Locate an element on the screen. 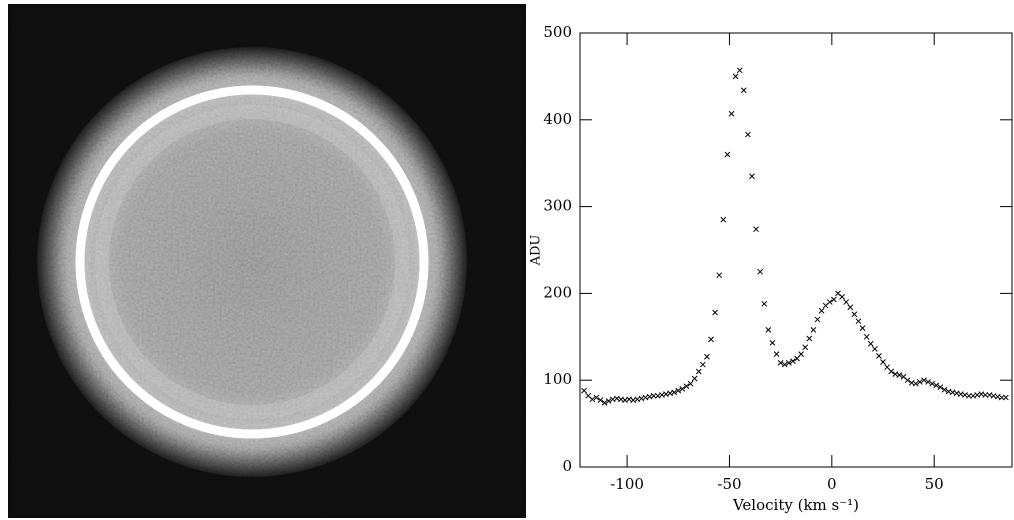 The width and height of the screenshot is (1014, 520). y-tick-label: 0 is located at coordinates (567, 466).